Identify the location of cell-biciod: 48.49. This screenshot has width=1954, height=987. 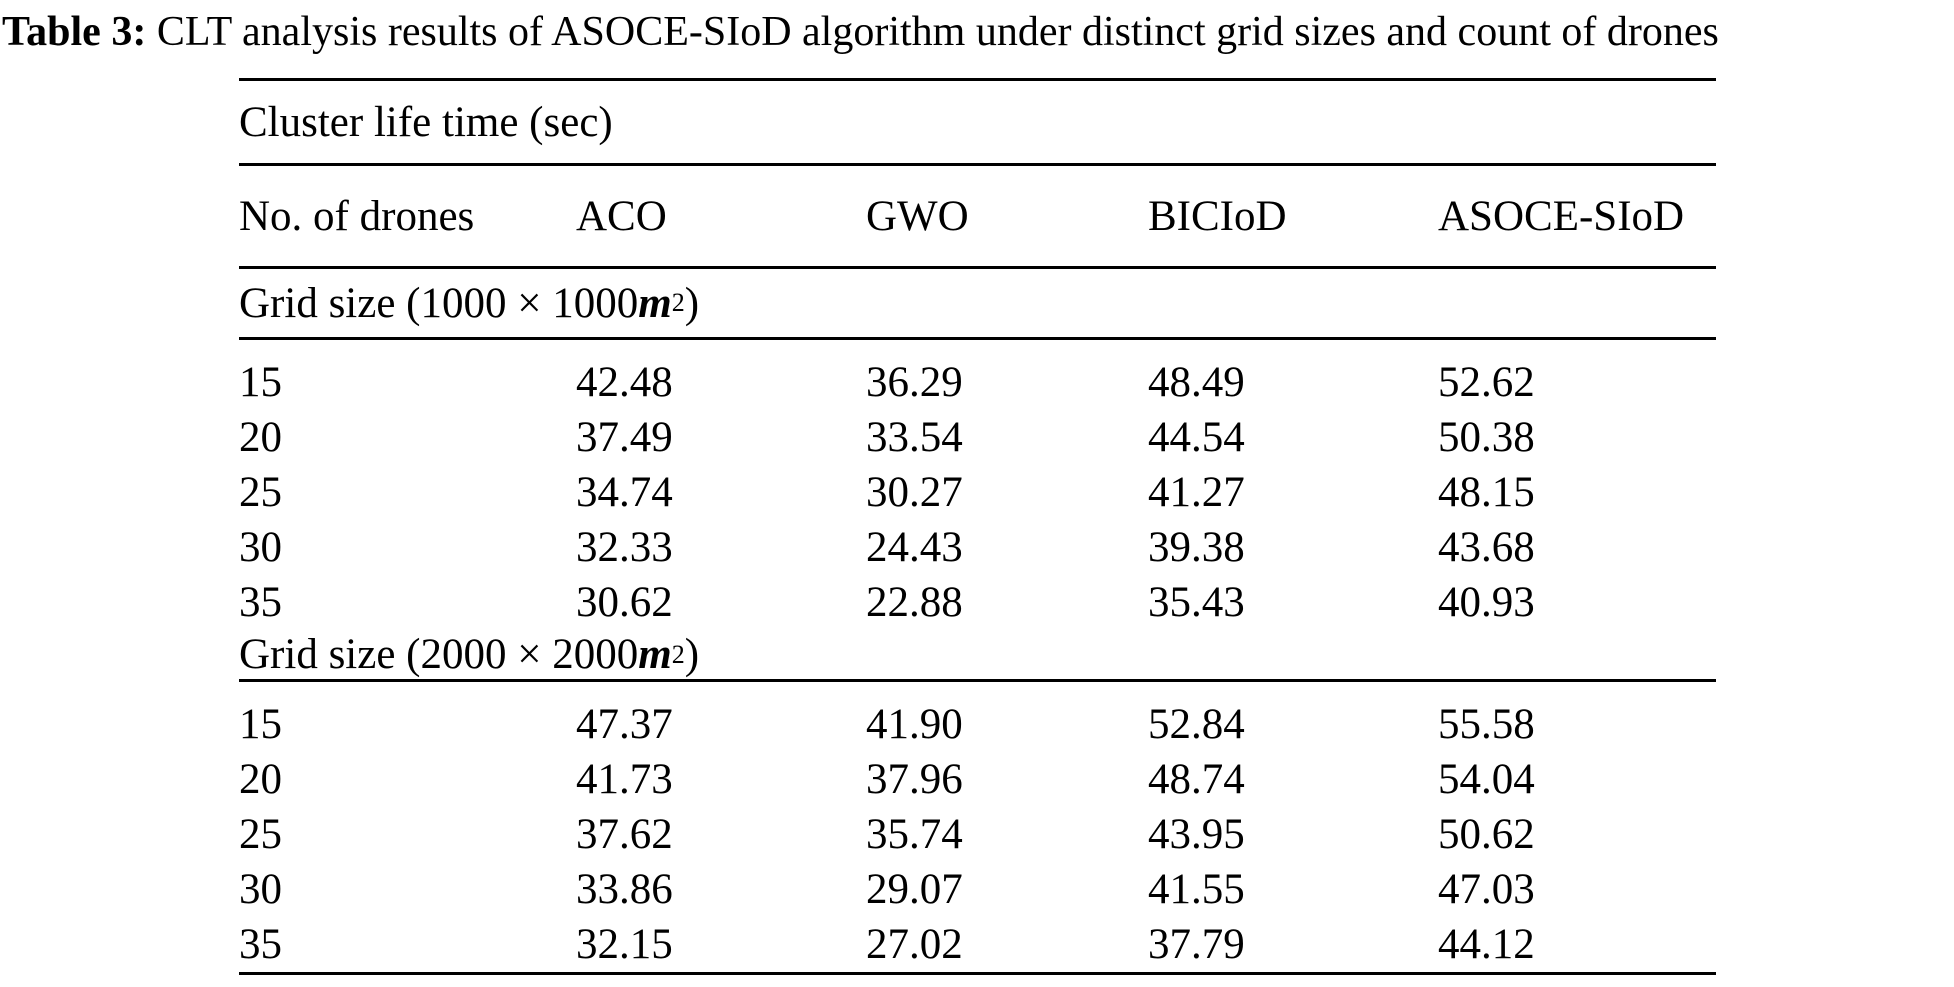
(1196, 382).